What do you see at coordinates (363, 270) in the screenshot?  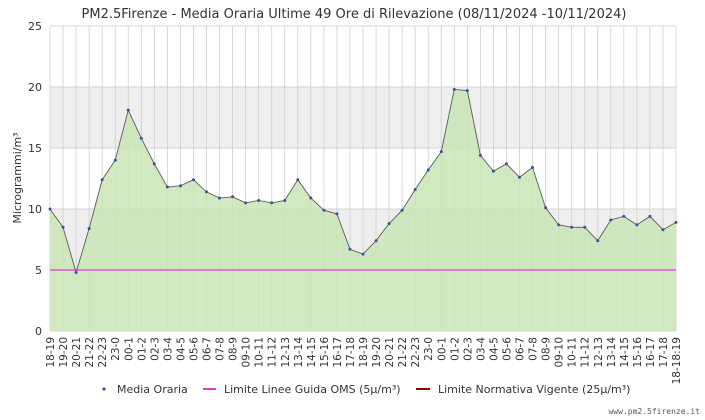 I see `limit-lines` at bounding box center [363, 270].